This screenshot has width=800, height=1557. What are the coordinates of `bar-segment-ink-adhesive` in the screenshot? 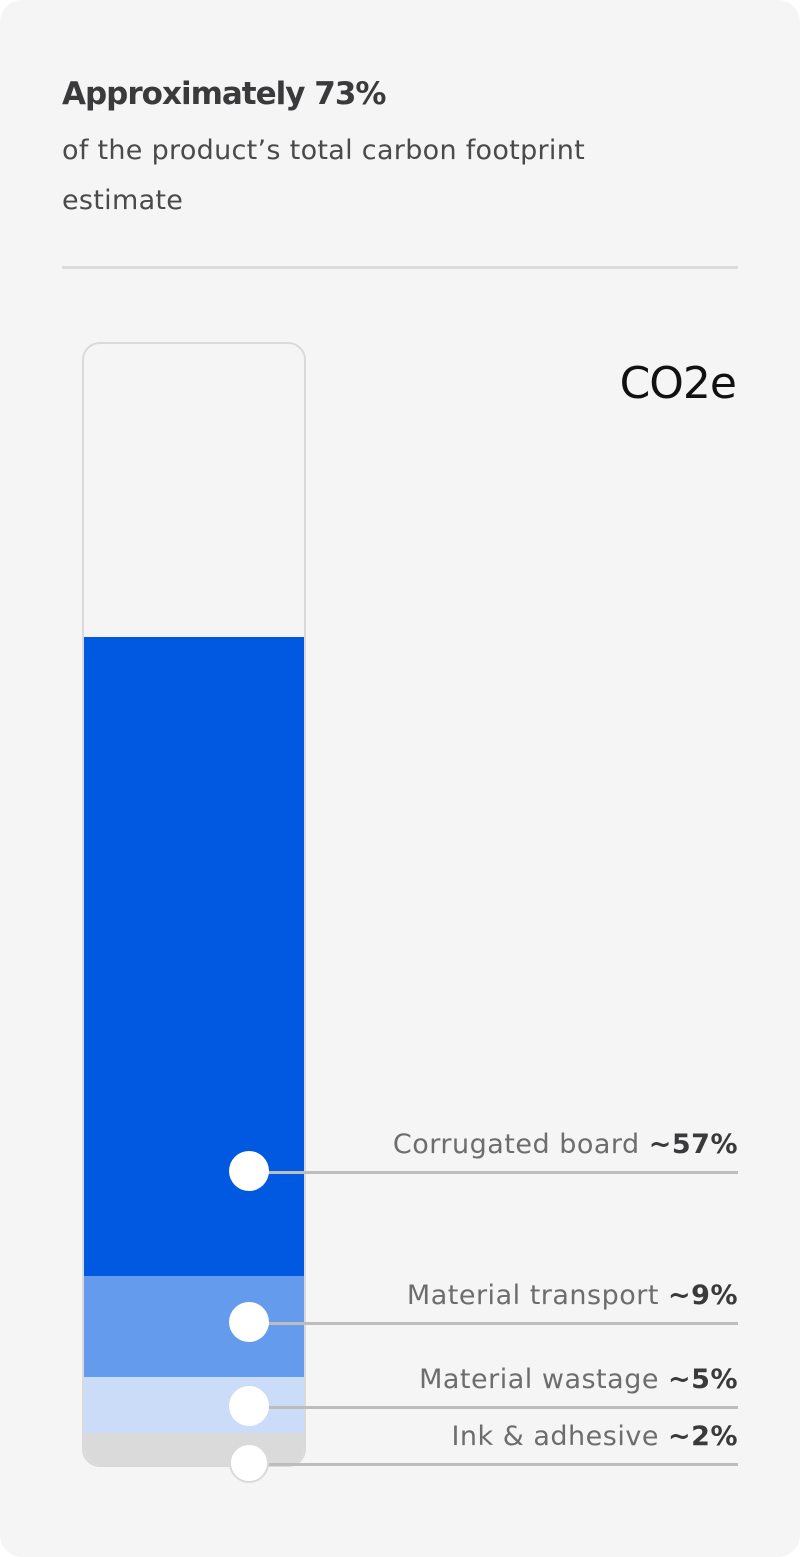 It's located at (194, 1449).